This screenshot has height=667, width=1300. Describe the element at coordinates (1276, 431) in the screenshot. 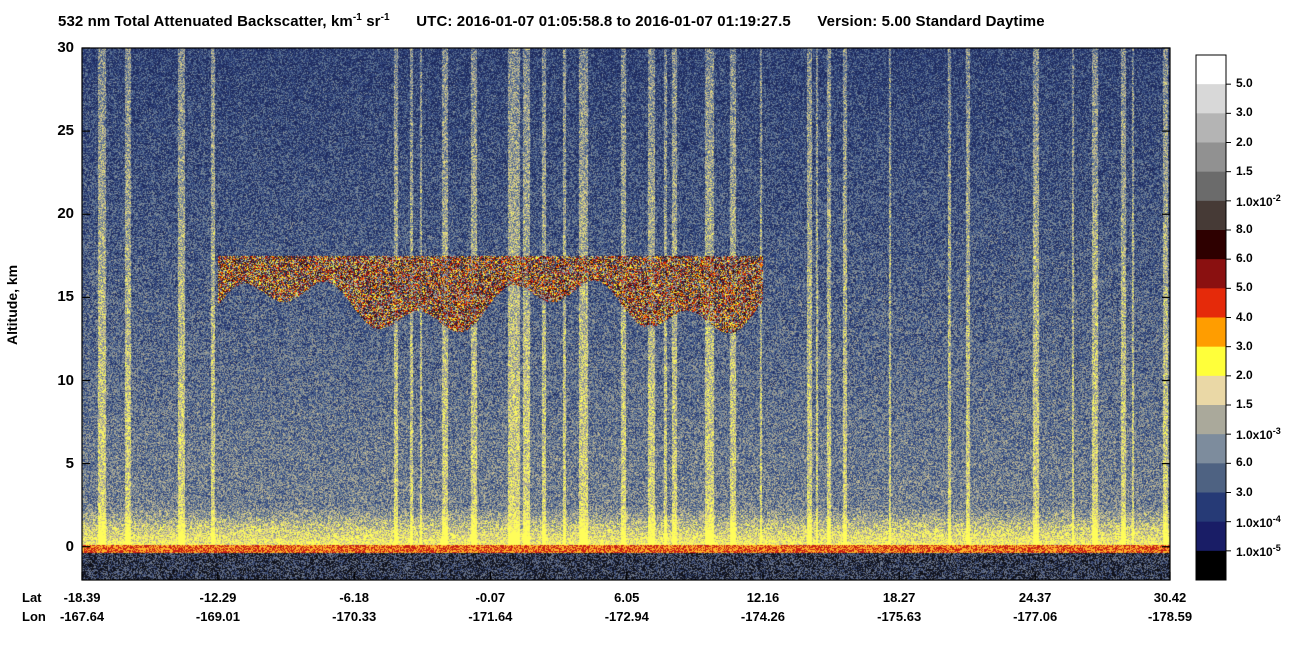

I see `colorbar-label-exponent: -3` at that location.